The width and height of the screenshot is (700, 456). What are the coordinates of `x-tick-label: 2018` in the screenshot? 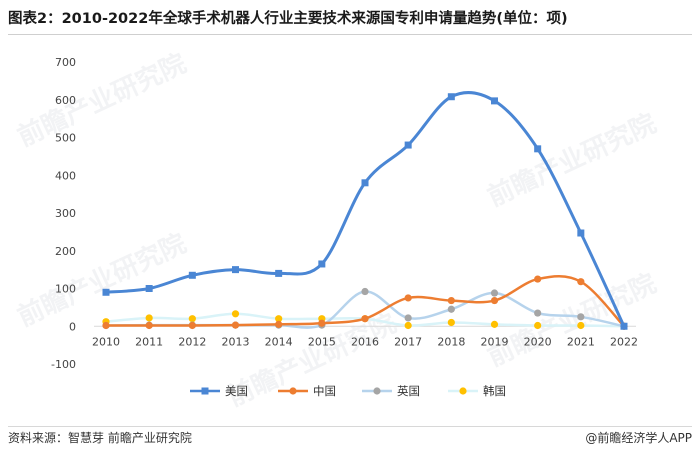 It's located at (451, 341).